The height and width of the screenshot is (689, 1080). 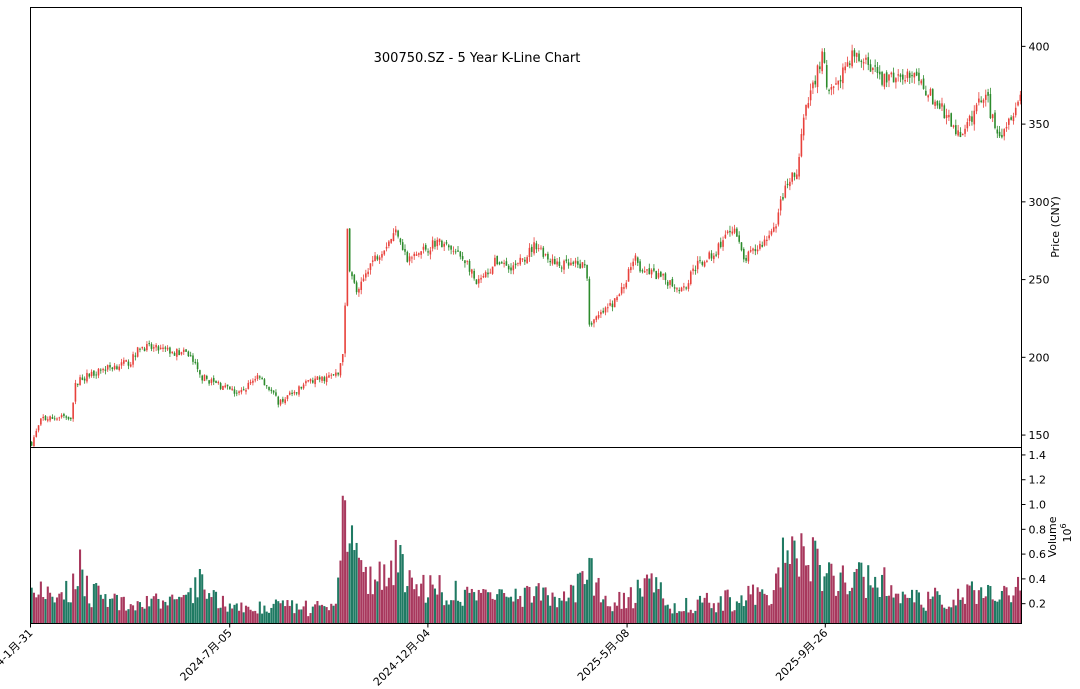 I want to click on volume-axis-label: Volume, so click(x=1052, y=536).